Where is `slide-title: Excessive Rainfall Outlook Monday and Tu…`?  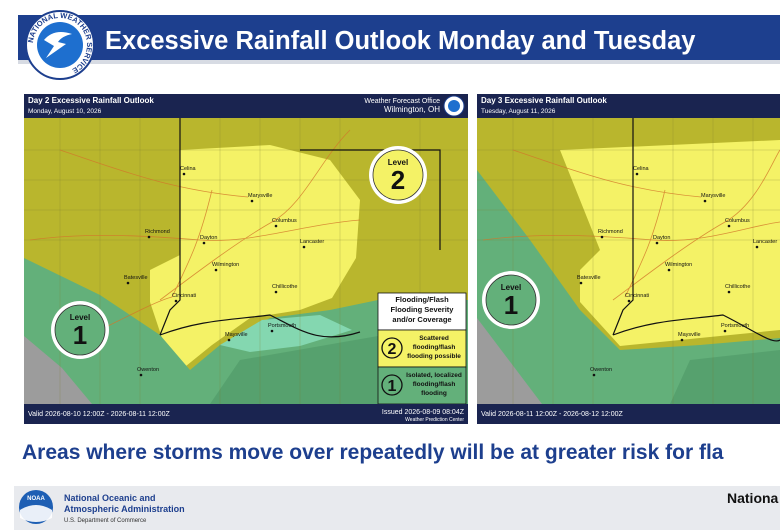
slide-title: Excessive Rainfall Outlook Monday and Tu… is located at coordinates (400, 41).